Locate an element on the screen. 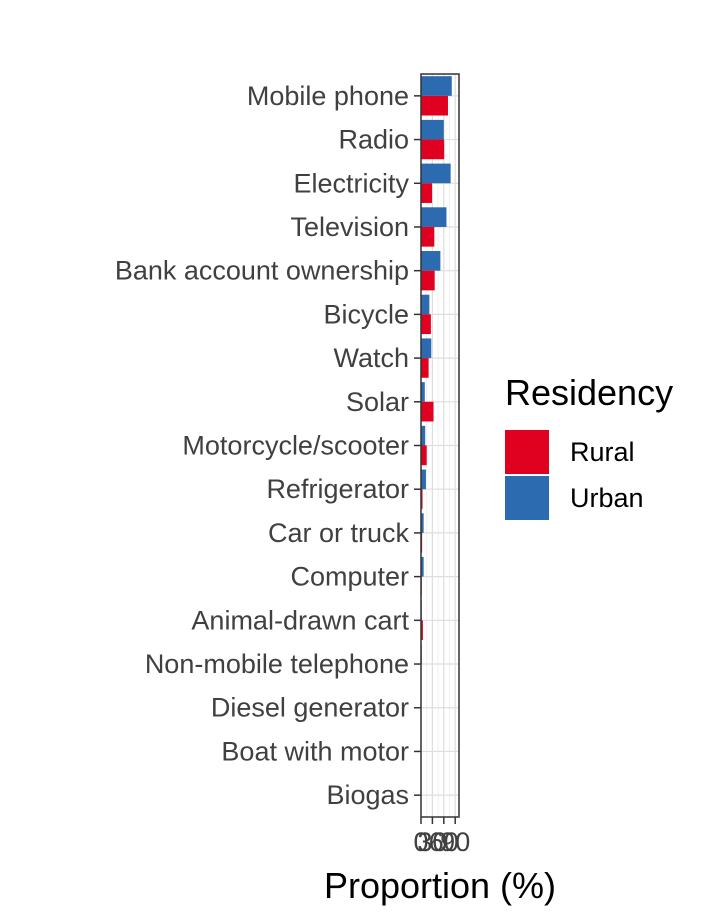 This screenshot has height=921, width=720. x-axis-title: Proportion (%) is located at coordinates (440, 885).